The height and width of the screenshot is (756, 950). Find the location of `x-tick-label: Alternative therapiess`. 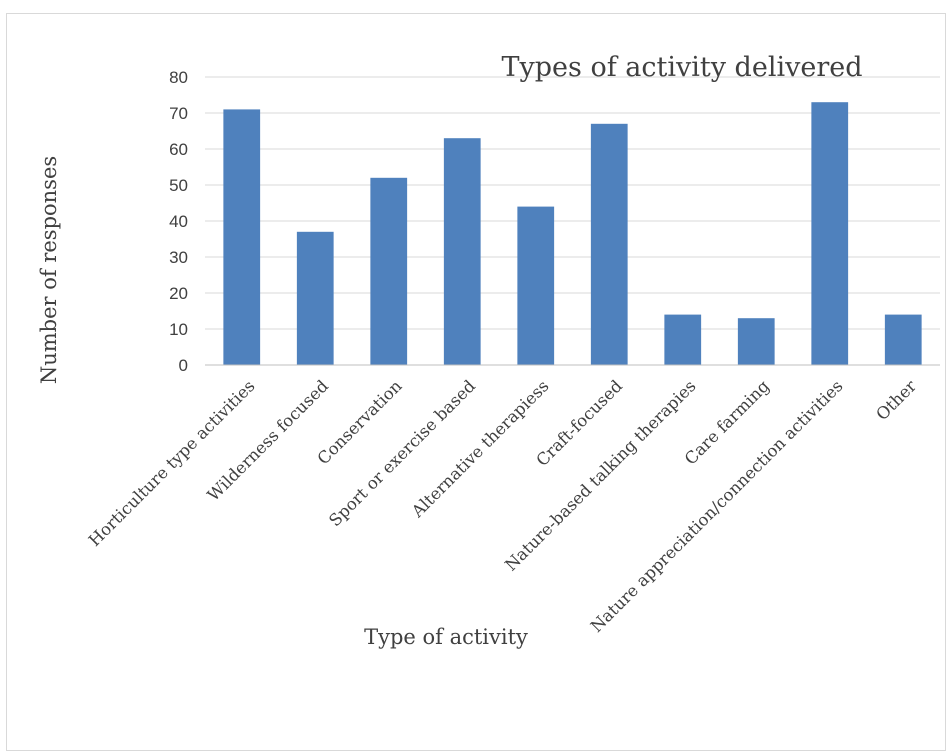

x-tick-label: Alternative therapiess is located at coordinates (479, 448).